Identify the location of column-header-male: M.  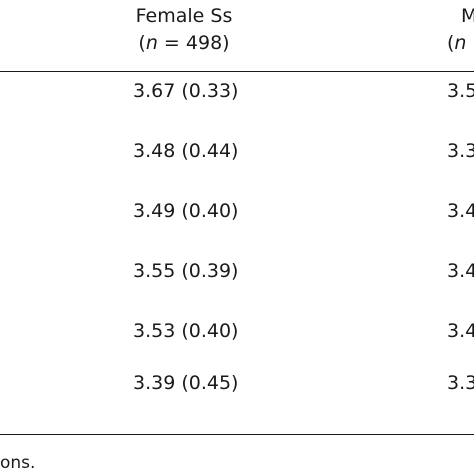
(467, 16).